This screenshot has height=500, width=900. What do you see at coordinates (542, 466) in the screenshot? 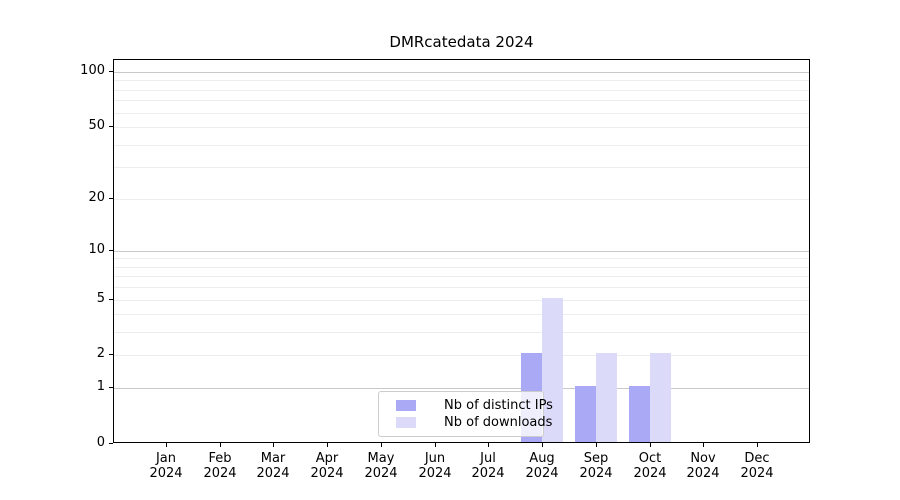
I see `x-tick-label-aug: Aug 2024` at bounding box center [542, 466].